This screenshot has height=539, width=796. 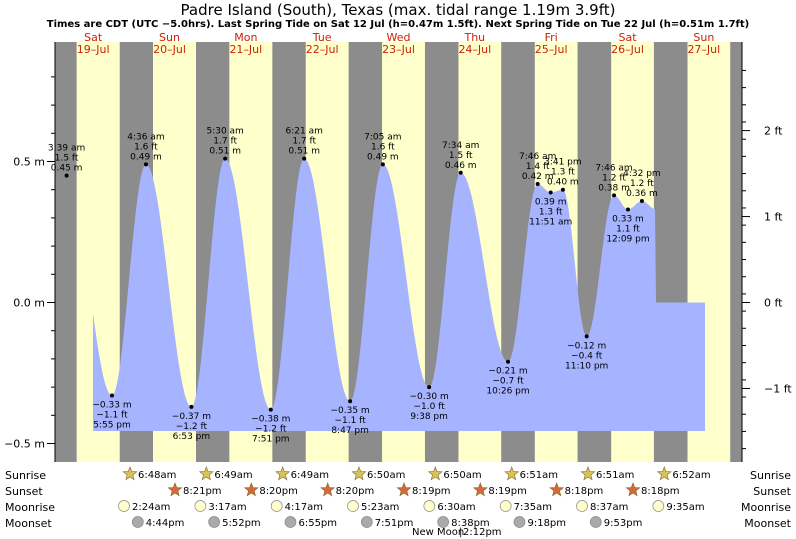 What do you see at coordinates (251, 489) in the screenshot?
I see `sunset-star-icon` at bounding box center [251, 489].